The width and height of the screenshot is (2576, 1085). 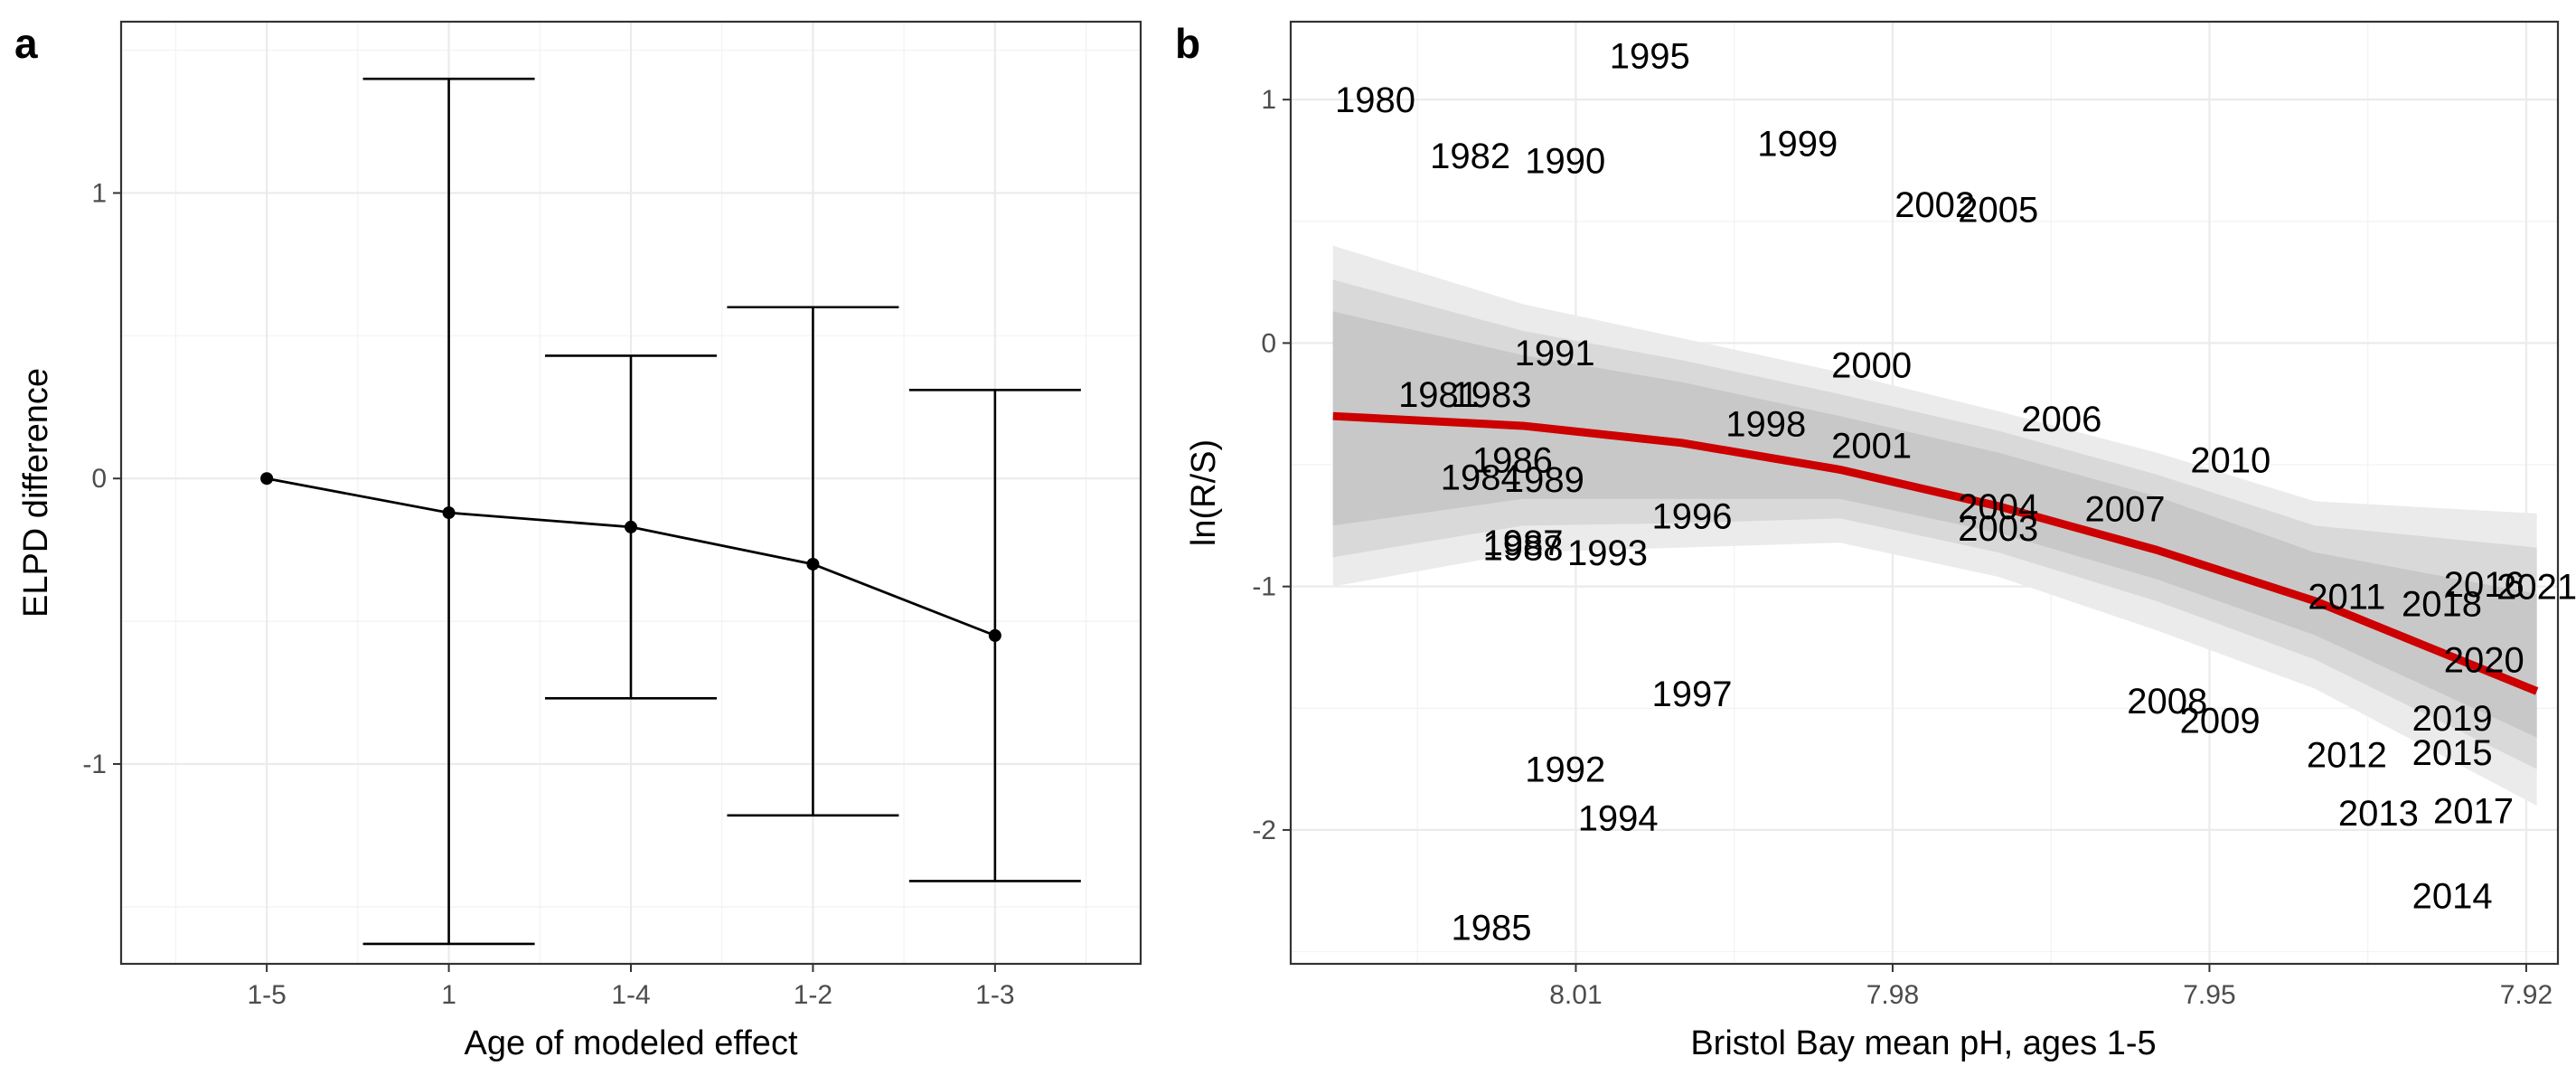 What do you see at coordinates (1565, 770) in the screenshot?
I see `year-label: 1992` at bounding box center [1565, 770].